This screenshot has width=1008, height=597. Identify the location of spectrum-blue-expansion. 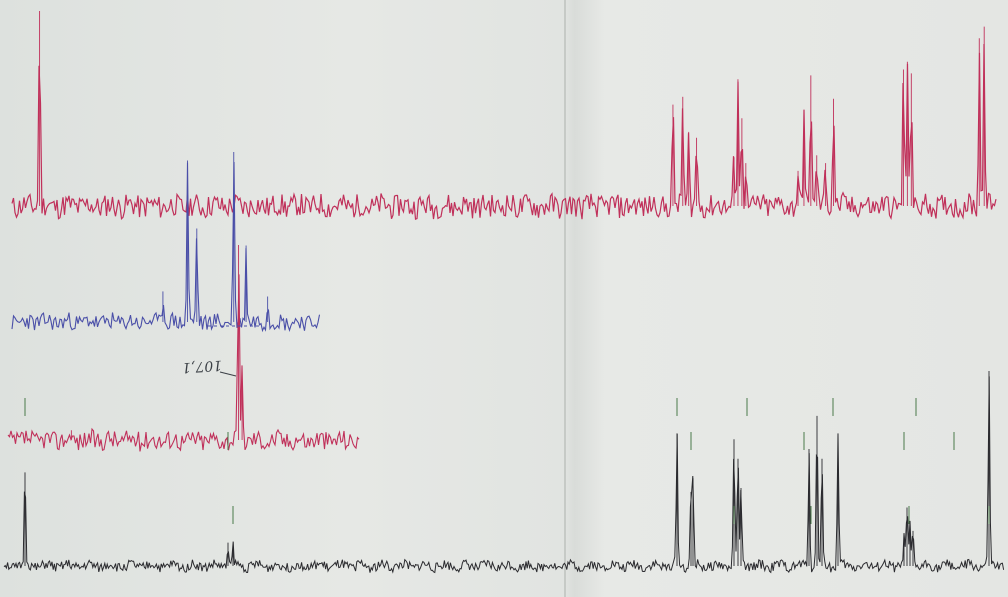
(166, 247).